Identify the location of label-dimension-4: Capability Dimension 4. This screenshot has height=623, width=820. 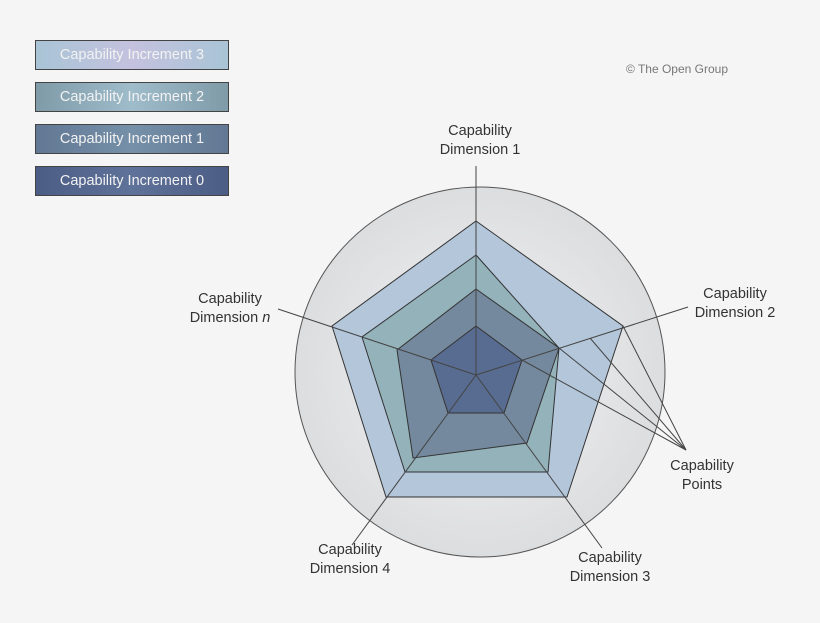
(350, 559).